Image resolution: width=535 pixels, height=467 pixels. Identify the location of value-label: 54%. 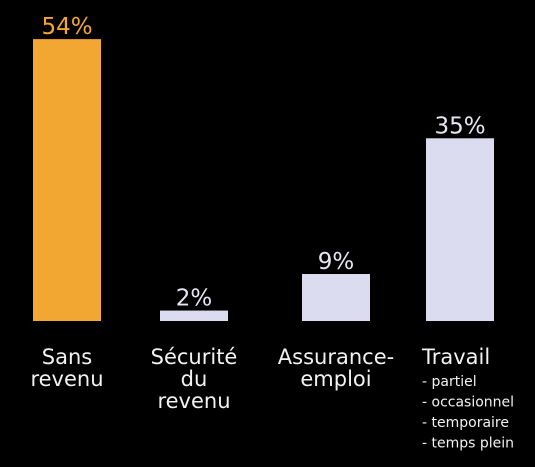
(66, 27).